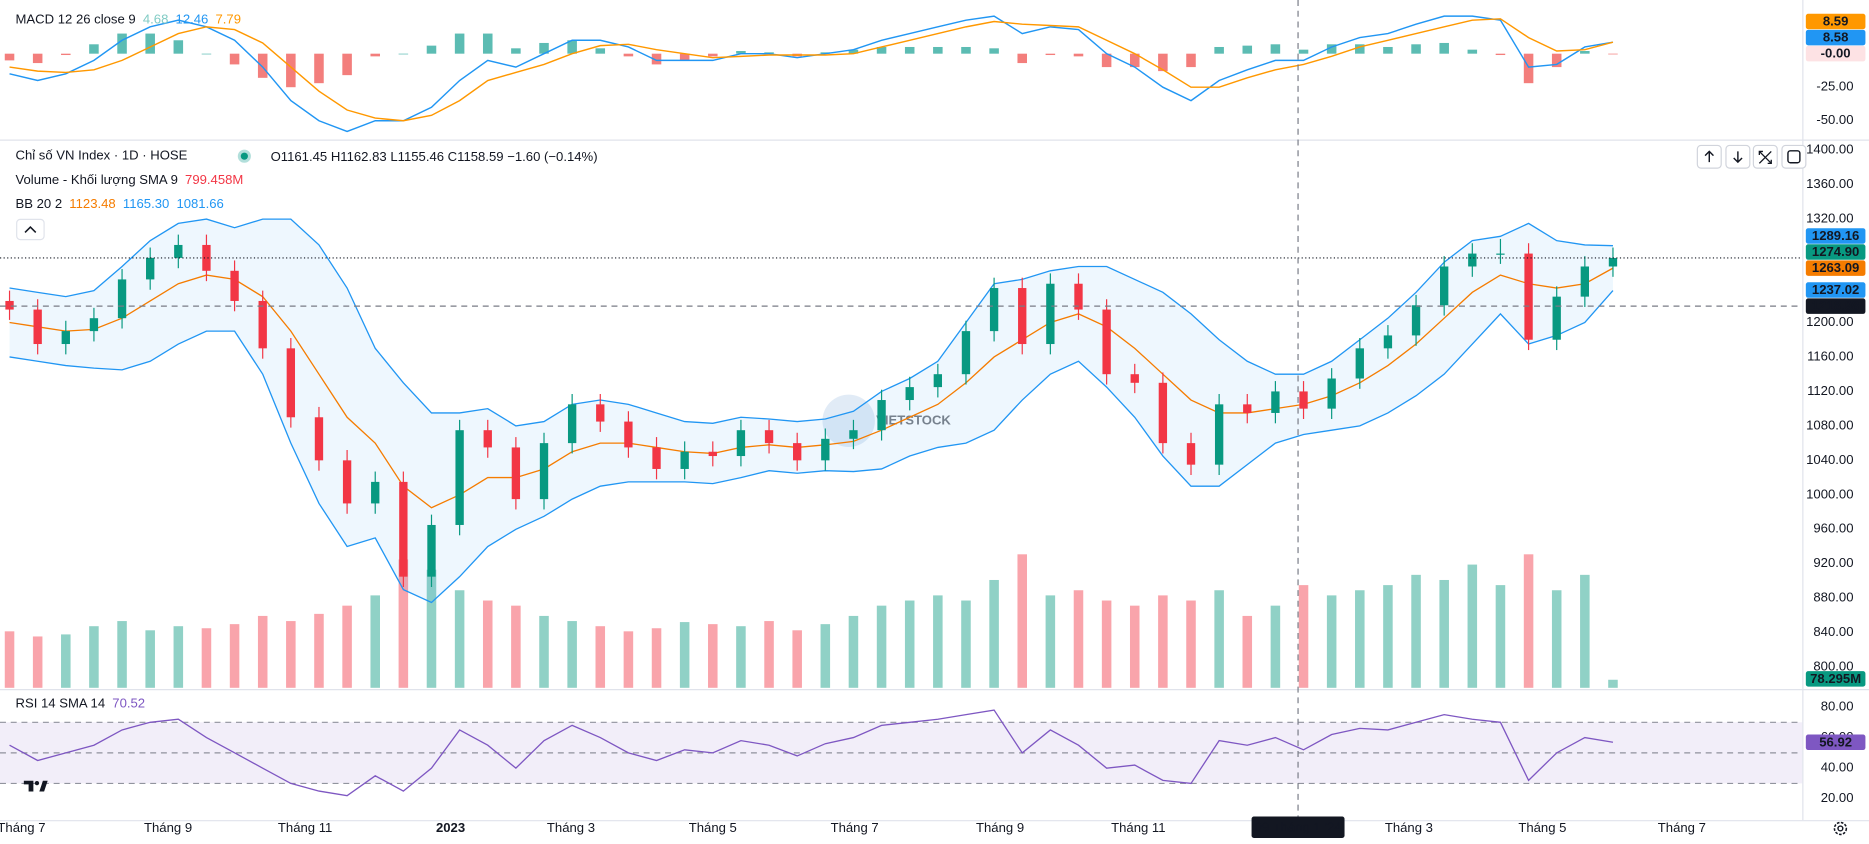 This screenshot has width=1869, height=844. Describe the element at coordinates (1794, 156) in the screenshot. I see `maximize-pane-button` at that location.